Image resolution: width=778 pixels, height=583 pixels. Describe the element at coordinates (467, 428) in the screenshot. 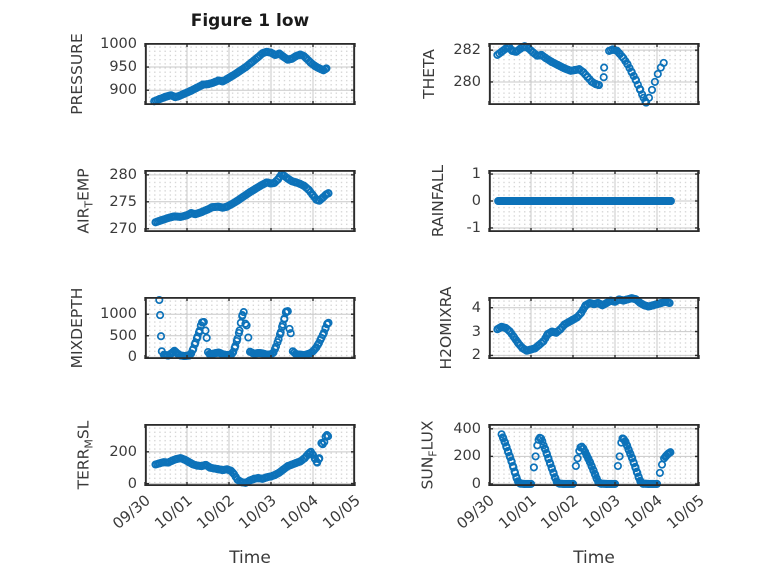

I see `y-tick-label: 400` at that location.